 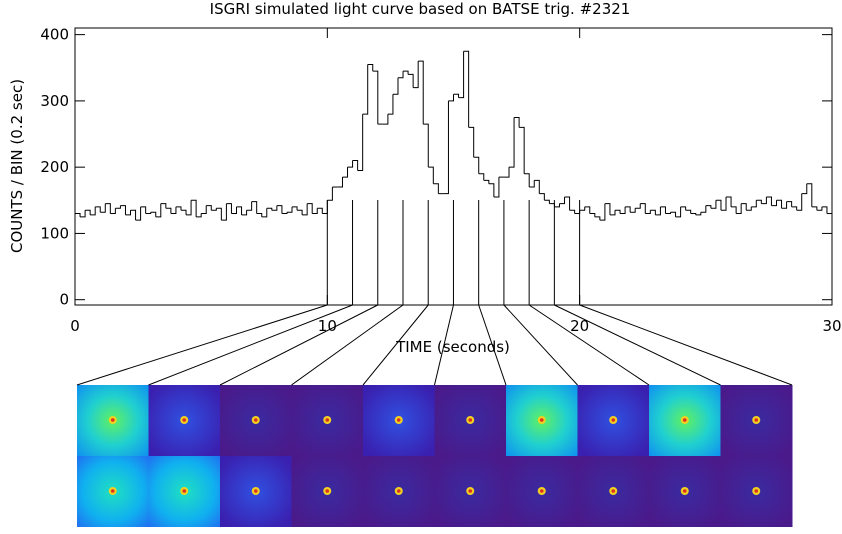 I want to click on x-tick-label: 20, so click(x=579, y=326).